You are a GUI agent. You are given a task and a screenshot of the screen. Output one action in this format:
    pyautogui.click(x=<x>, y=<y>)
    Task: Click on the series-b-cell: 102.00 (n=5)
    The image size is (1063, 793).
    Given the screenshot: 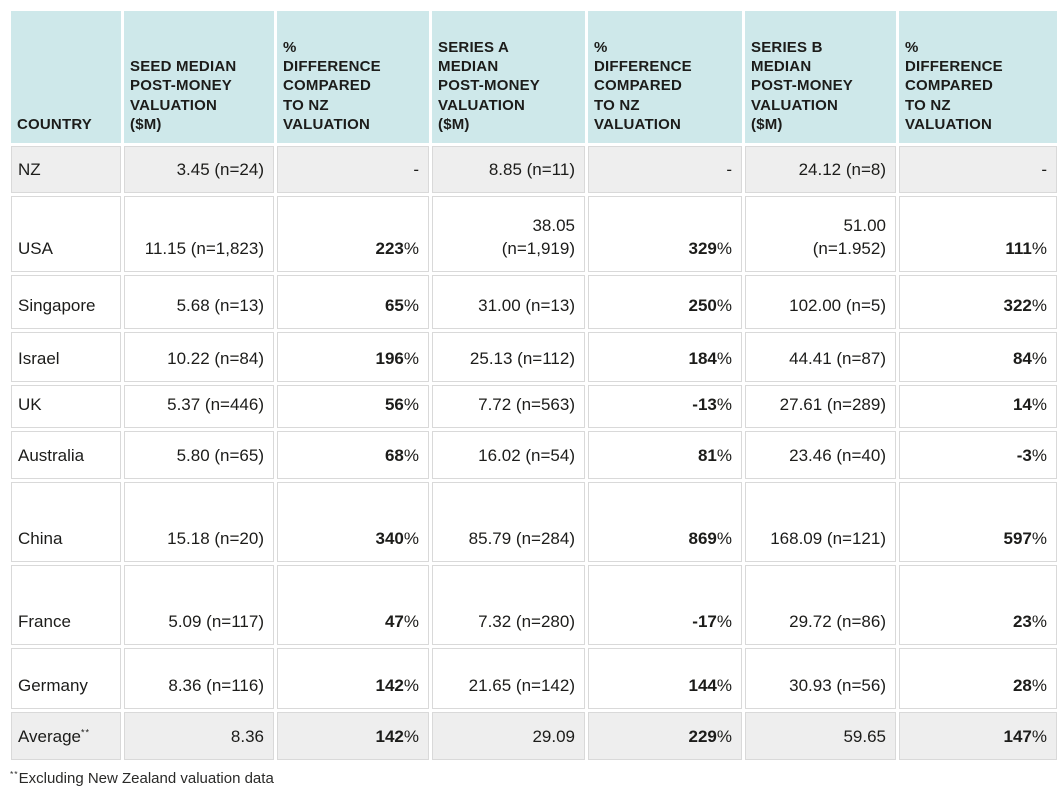 What is the action you would take?
    pyautogui.click(x=820, y=302)
    